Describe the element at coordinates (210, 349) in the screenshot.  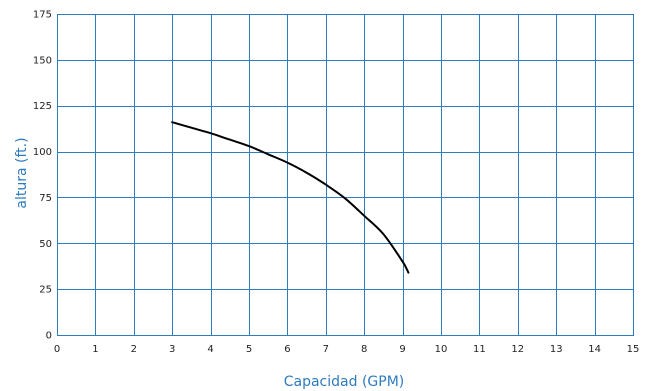
I see `x-tick-label-4: 4` at that location.